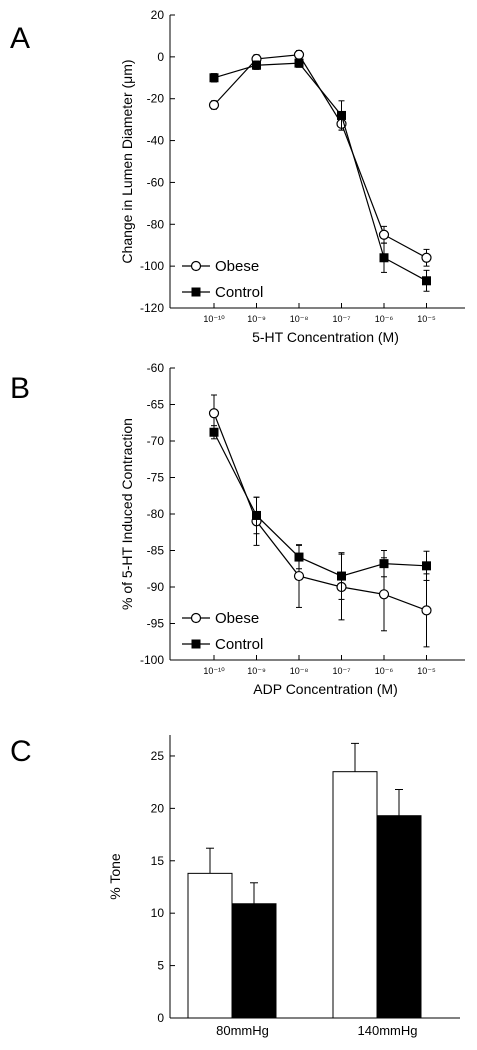 The width and height of the screenshot is (477, 1050). I want to click on x-tick-label: 140mmHg, so click(388, 1030).